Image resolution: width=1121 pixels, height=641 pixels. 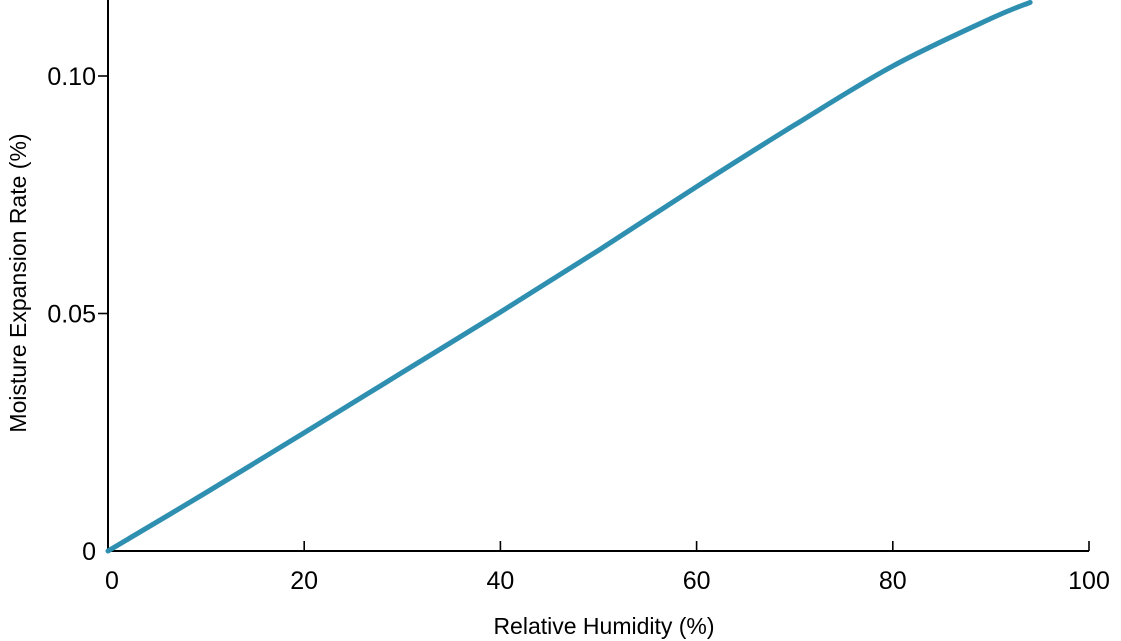 What do you see at coordinates (89, 552) in the screenshot?
I see `y-tick-label: 0` at bounding box center [89, 552].